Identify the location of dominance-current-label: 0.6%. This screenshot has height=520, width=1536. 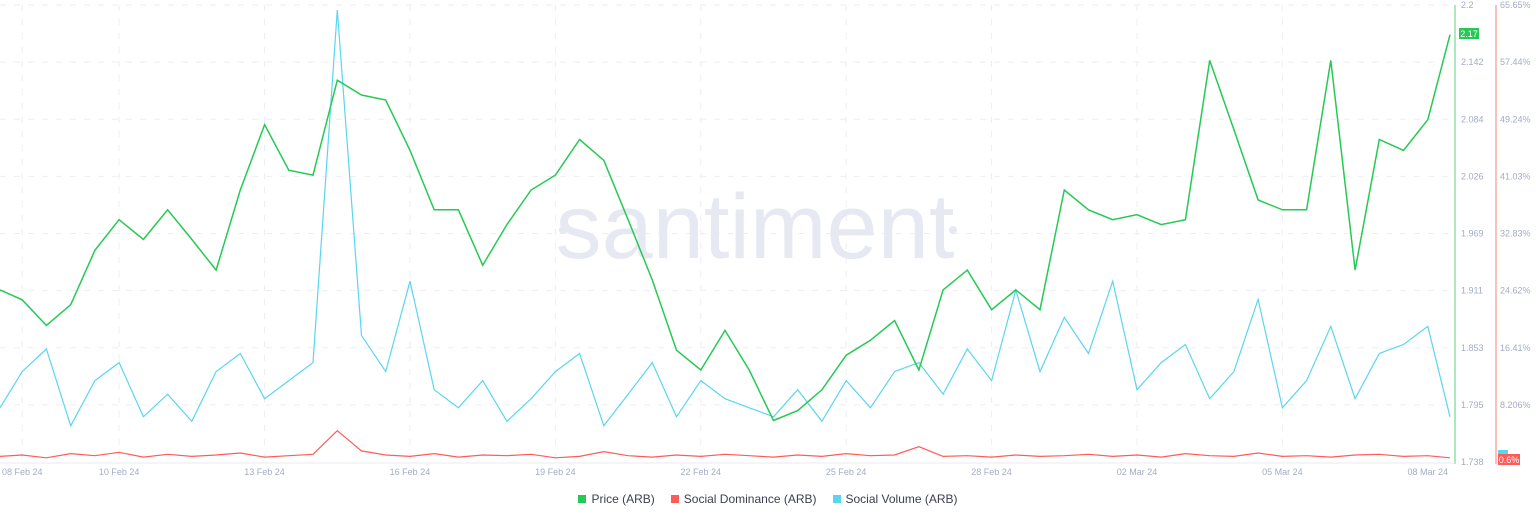
(1509, 460).